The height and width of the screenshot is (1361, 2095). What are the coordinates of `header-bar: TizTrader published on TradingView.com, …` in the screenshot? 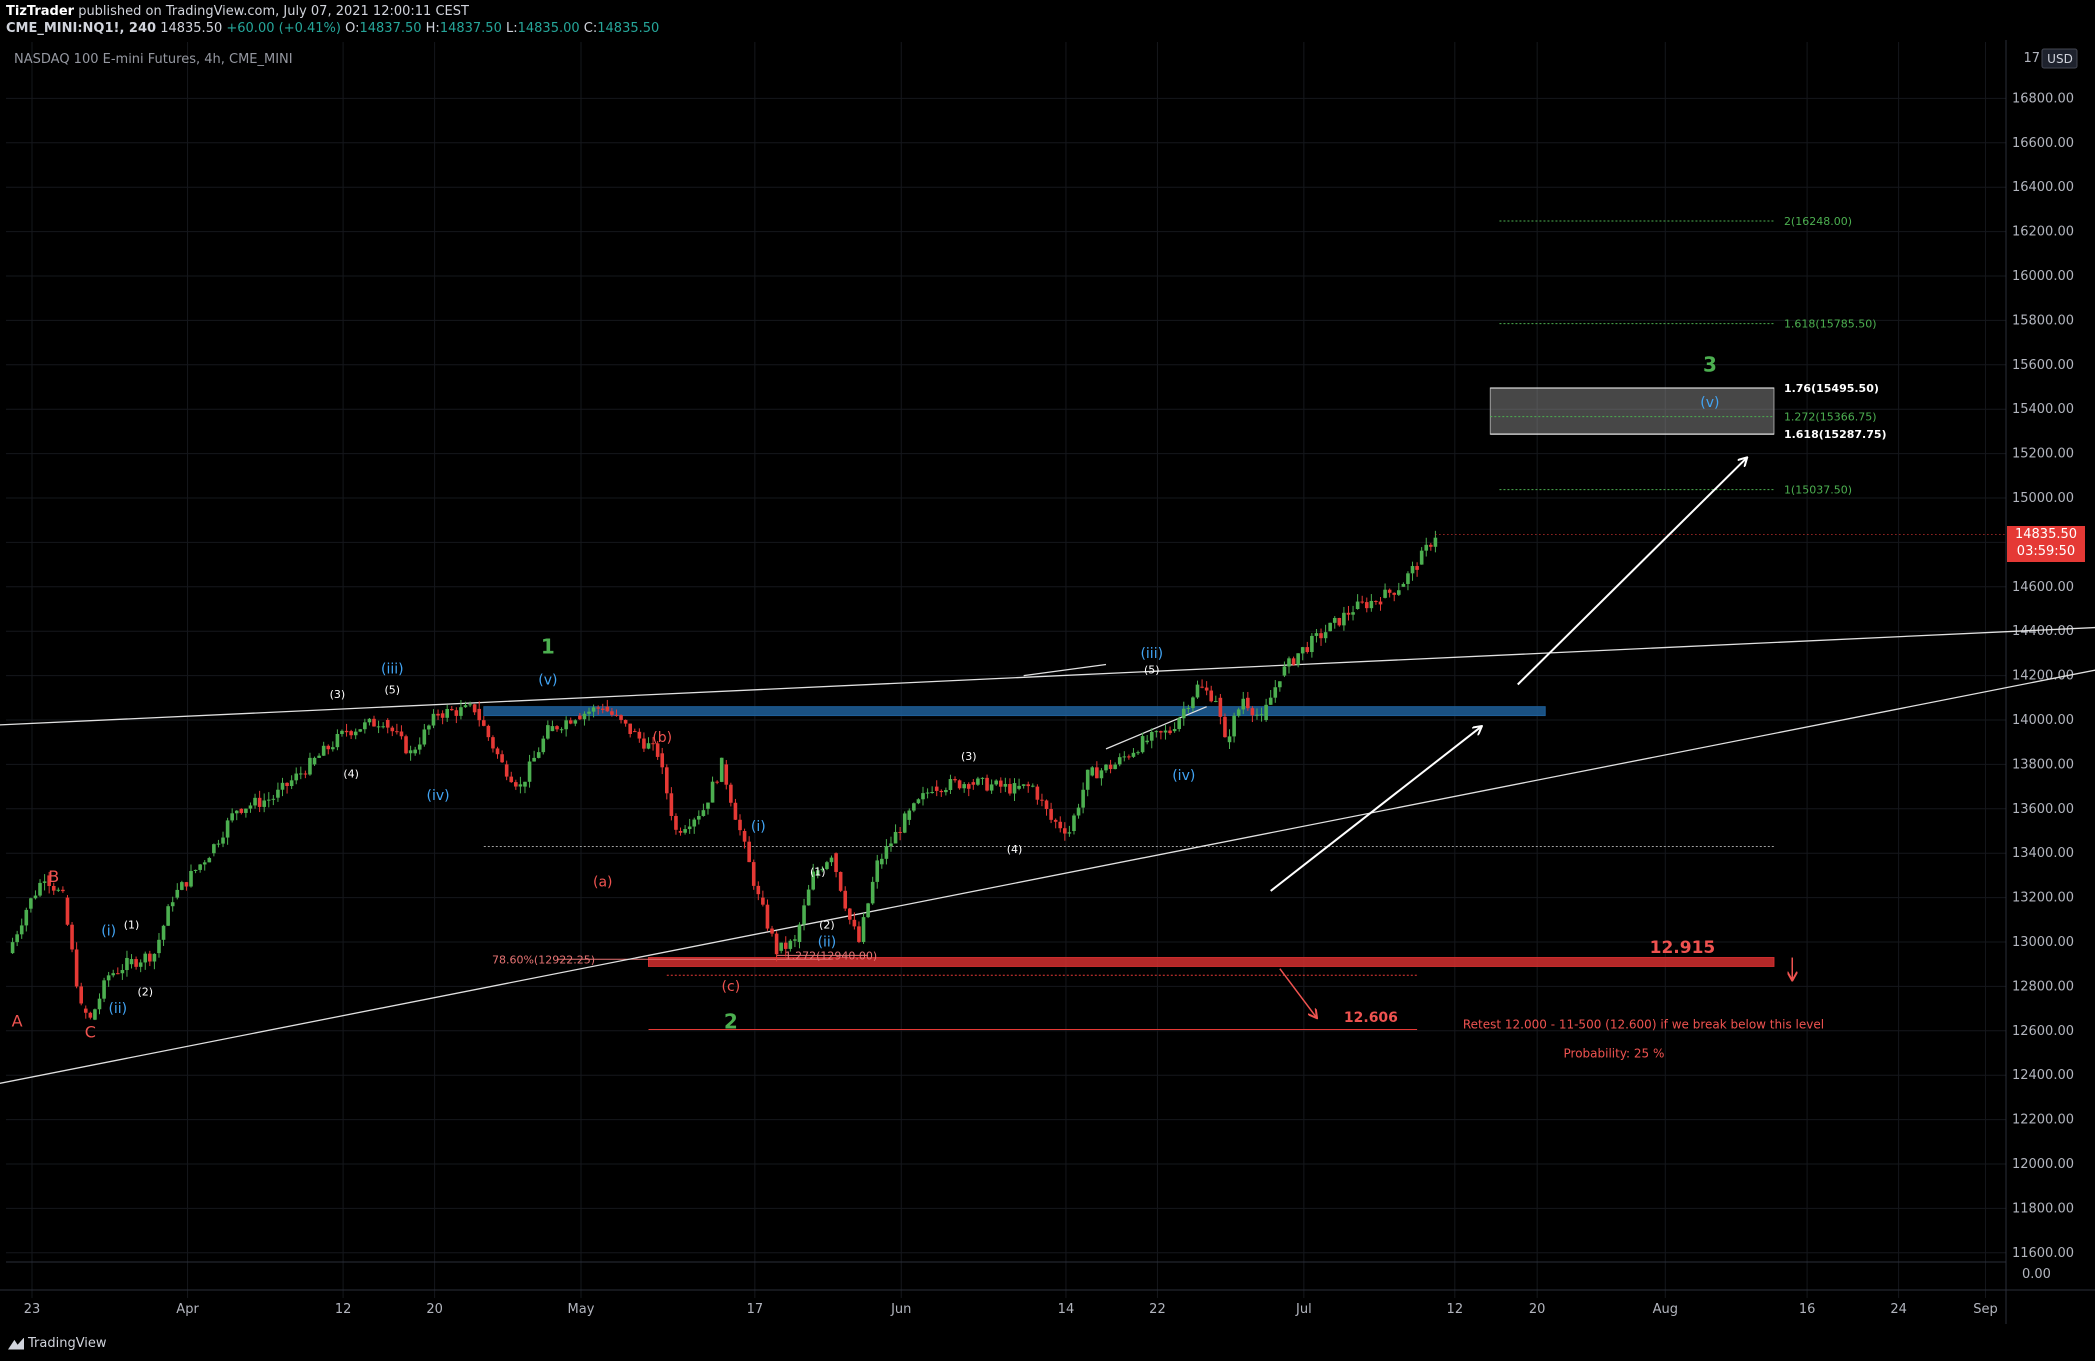 It's located at (1047, 20).